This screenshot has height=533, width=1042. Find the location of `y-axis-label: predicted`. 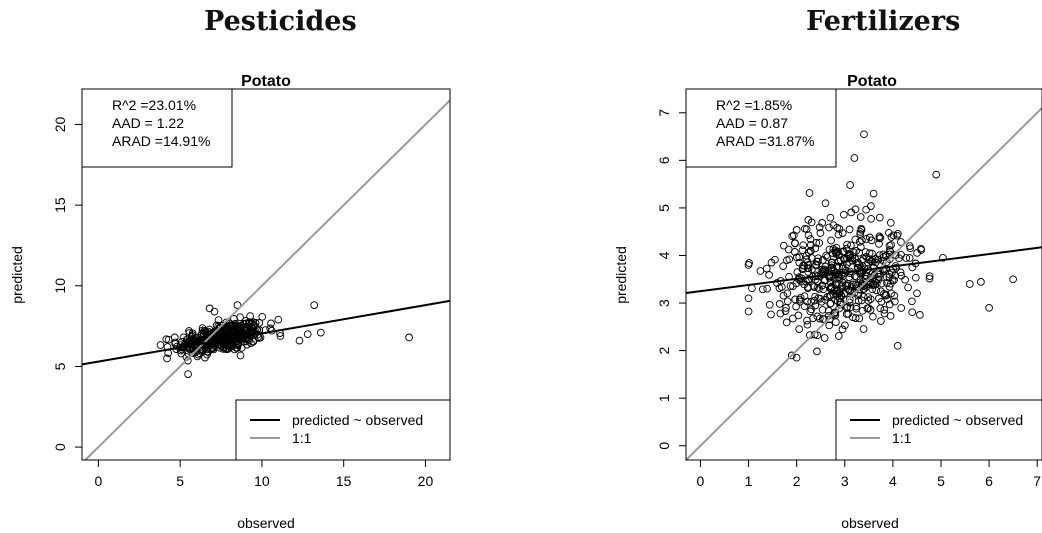

y-axis-label: predicted is located at coordinates (17, 275).